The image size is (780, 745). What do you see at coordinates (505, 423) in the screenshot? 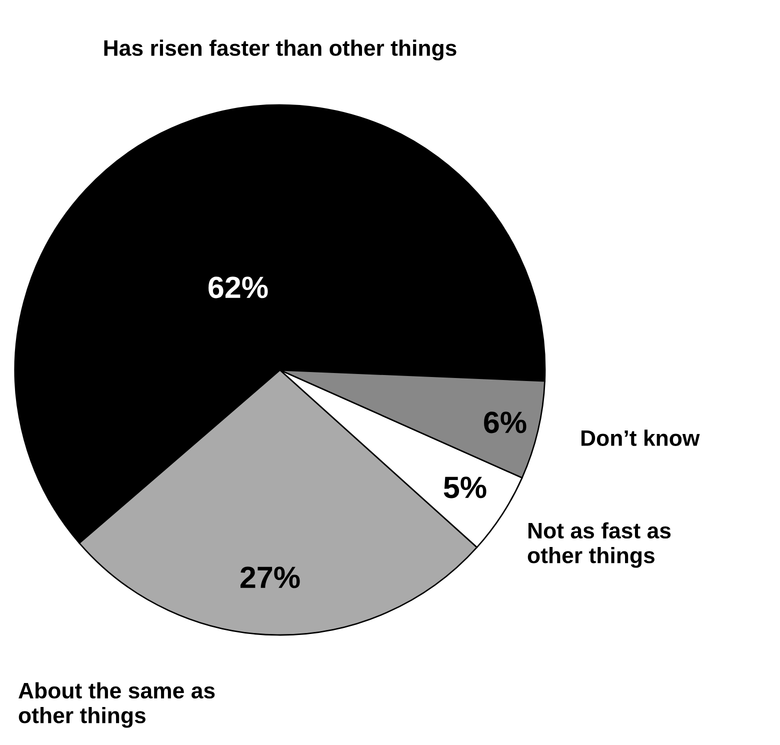
I see `data-label: 6%` at bounding box center [505, 423].